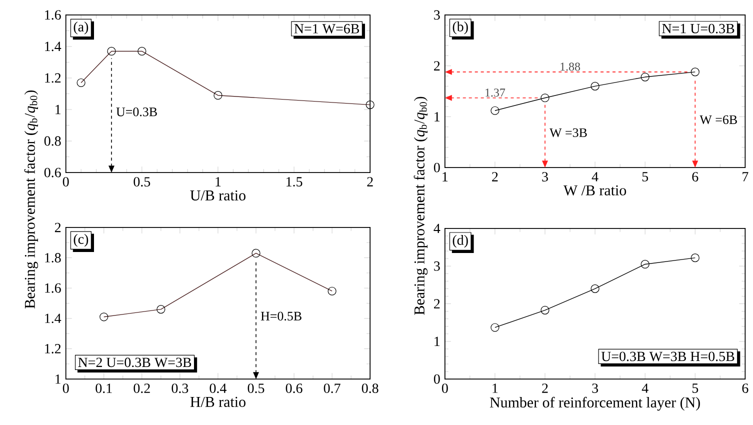 This screenshot has width=753, height=425. What do you see at coordinates (370, 389) in the screenshot?
I see `x-tick-label: 0.8` at bounding box center [370, 389].